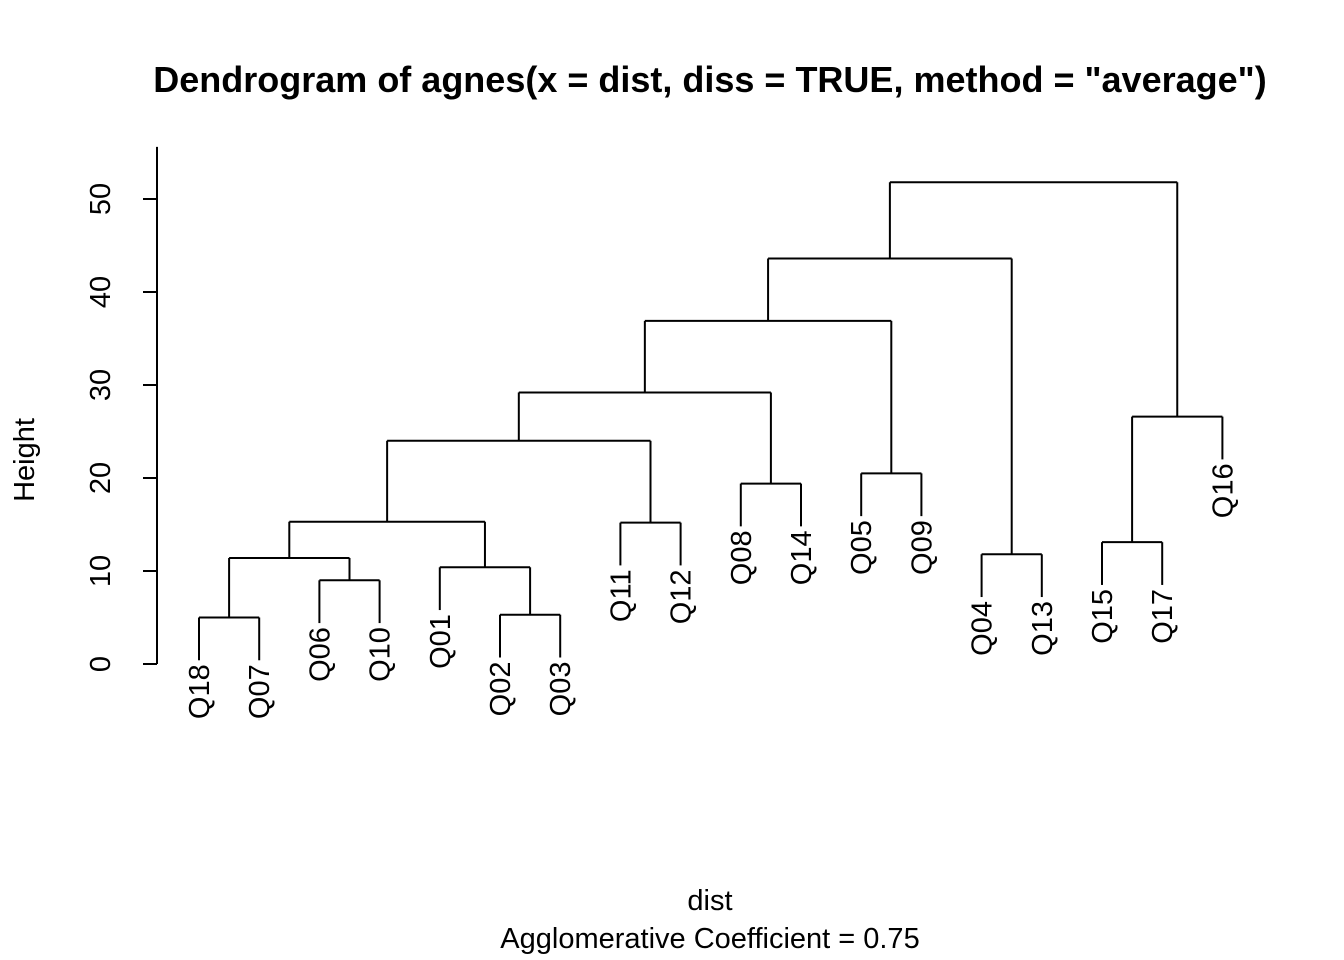 The width and height of the screenshot is (1344, 960). What do you see at coordinates (621, 595) in the screenshot?
I see `leaf-label-q11: Q11` at bounding box center [621, 595].